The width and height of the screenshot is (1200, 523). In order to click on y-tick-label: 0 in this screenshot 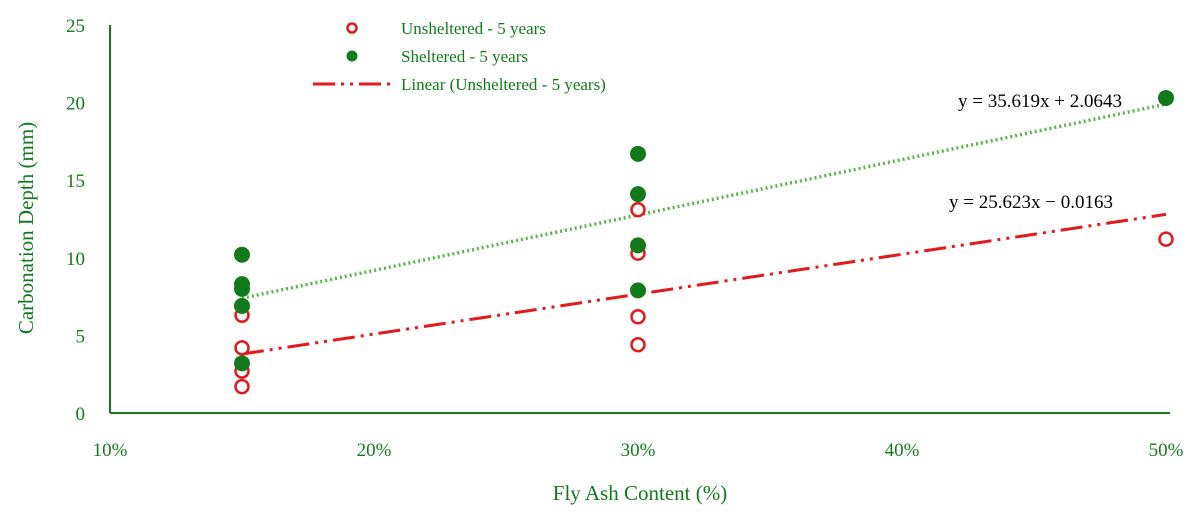, I will do `click(81, 414)`.